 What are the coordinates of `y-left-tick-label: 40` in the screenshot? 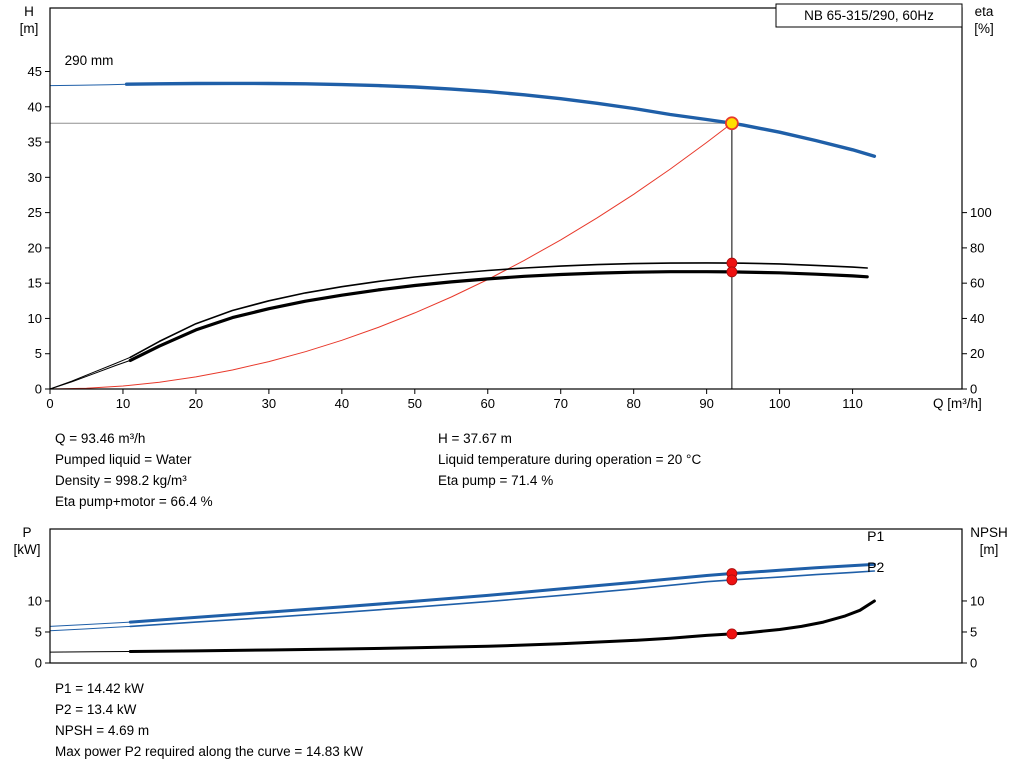 It's located at (35, 106).